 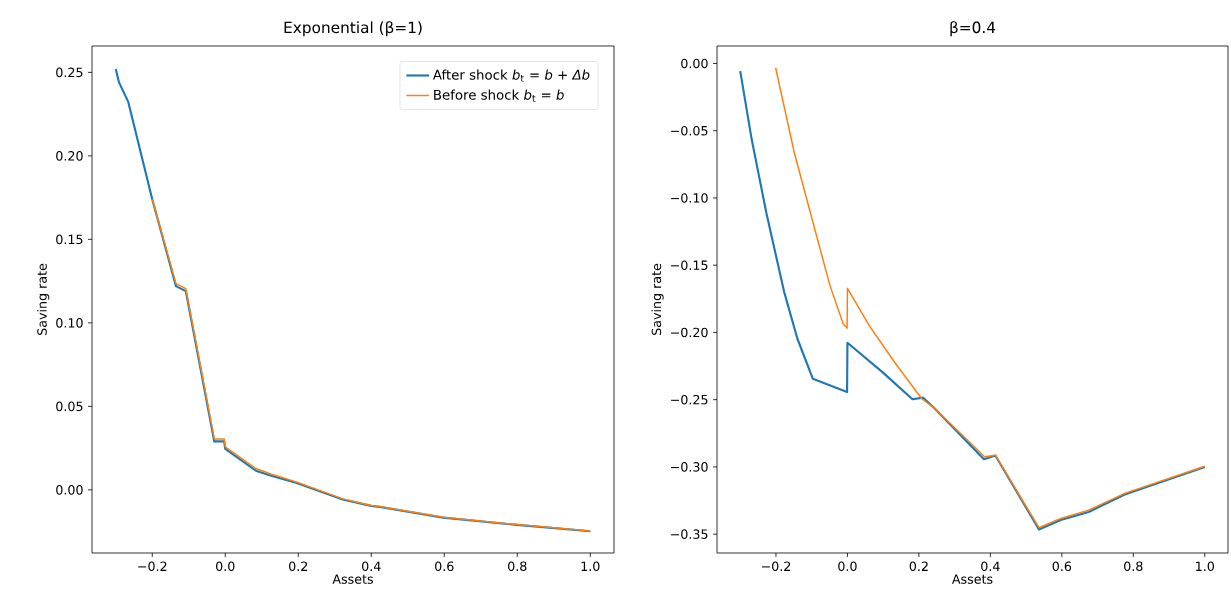 What do you see at coordinates (689, 467) in the screenshot?
I see `y-tick-label: −0.30` at bounding box center [689, 467].